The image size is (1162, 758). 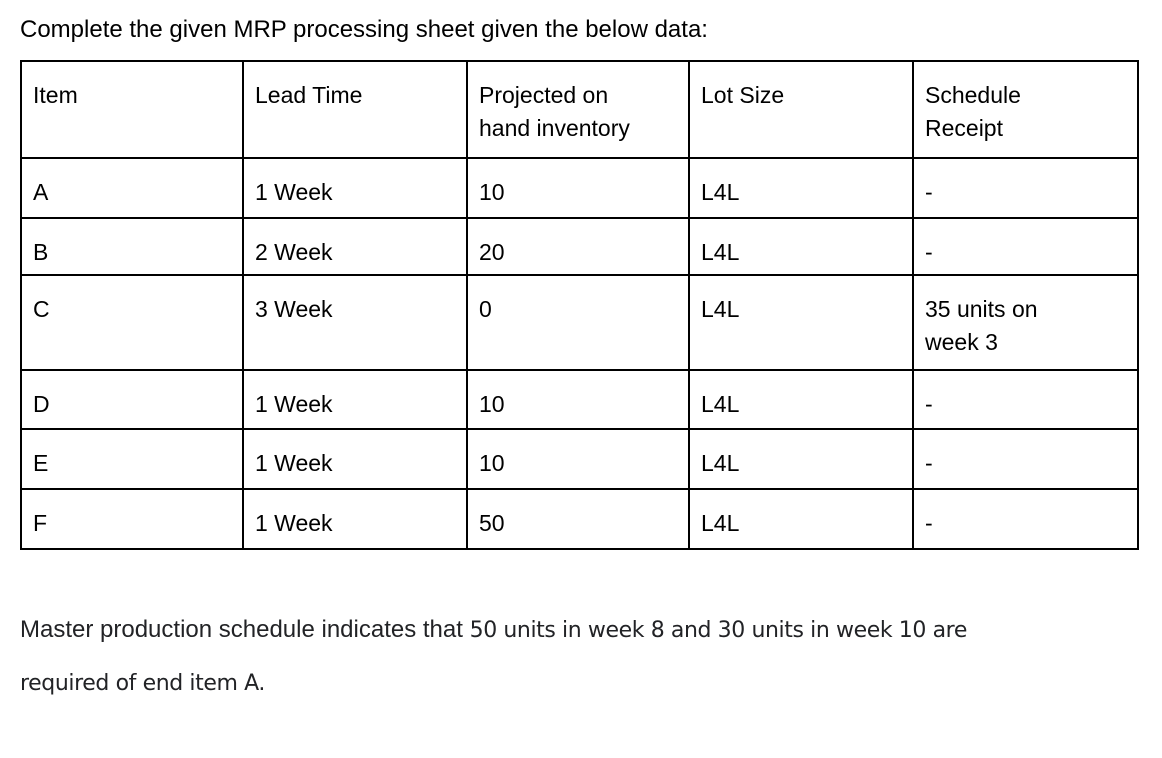 What do you see at coordinates (132, 109) in the screenshot?
I see `column-header-item: Item` at bounding box center [132, 109].